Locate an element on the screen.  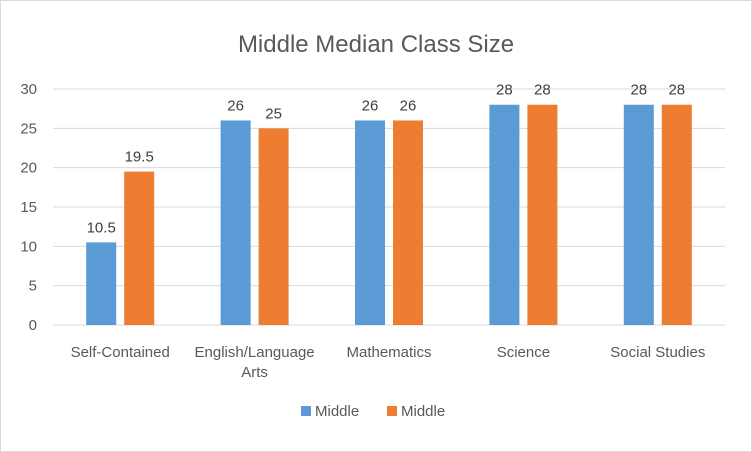
data-label: 19.5 is located at coordinates (139, 157).